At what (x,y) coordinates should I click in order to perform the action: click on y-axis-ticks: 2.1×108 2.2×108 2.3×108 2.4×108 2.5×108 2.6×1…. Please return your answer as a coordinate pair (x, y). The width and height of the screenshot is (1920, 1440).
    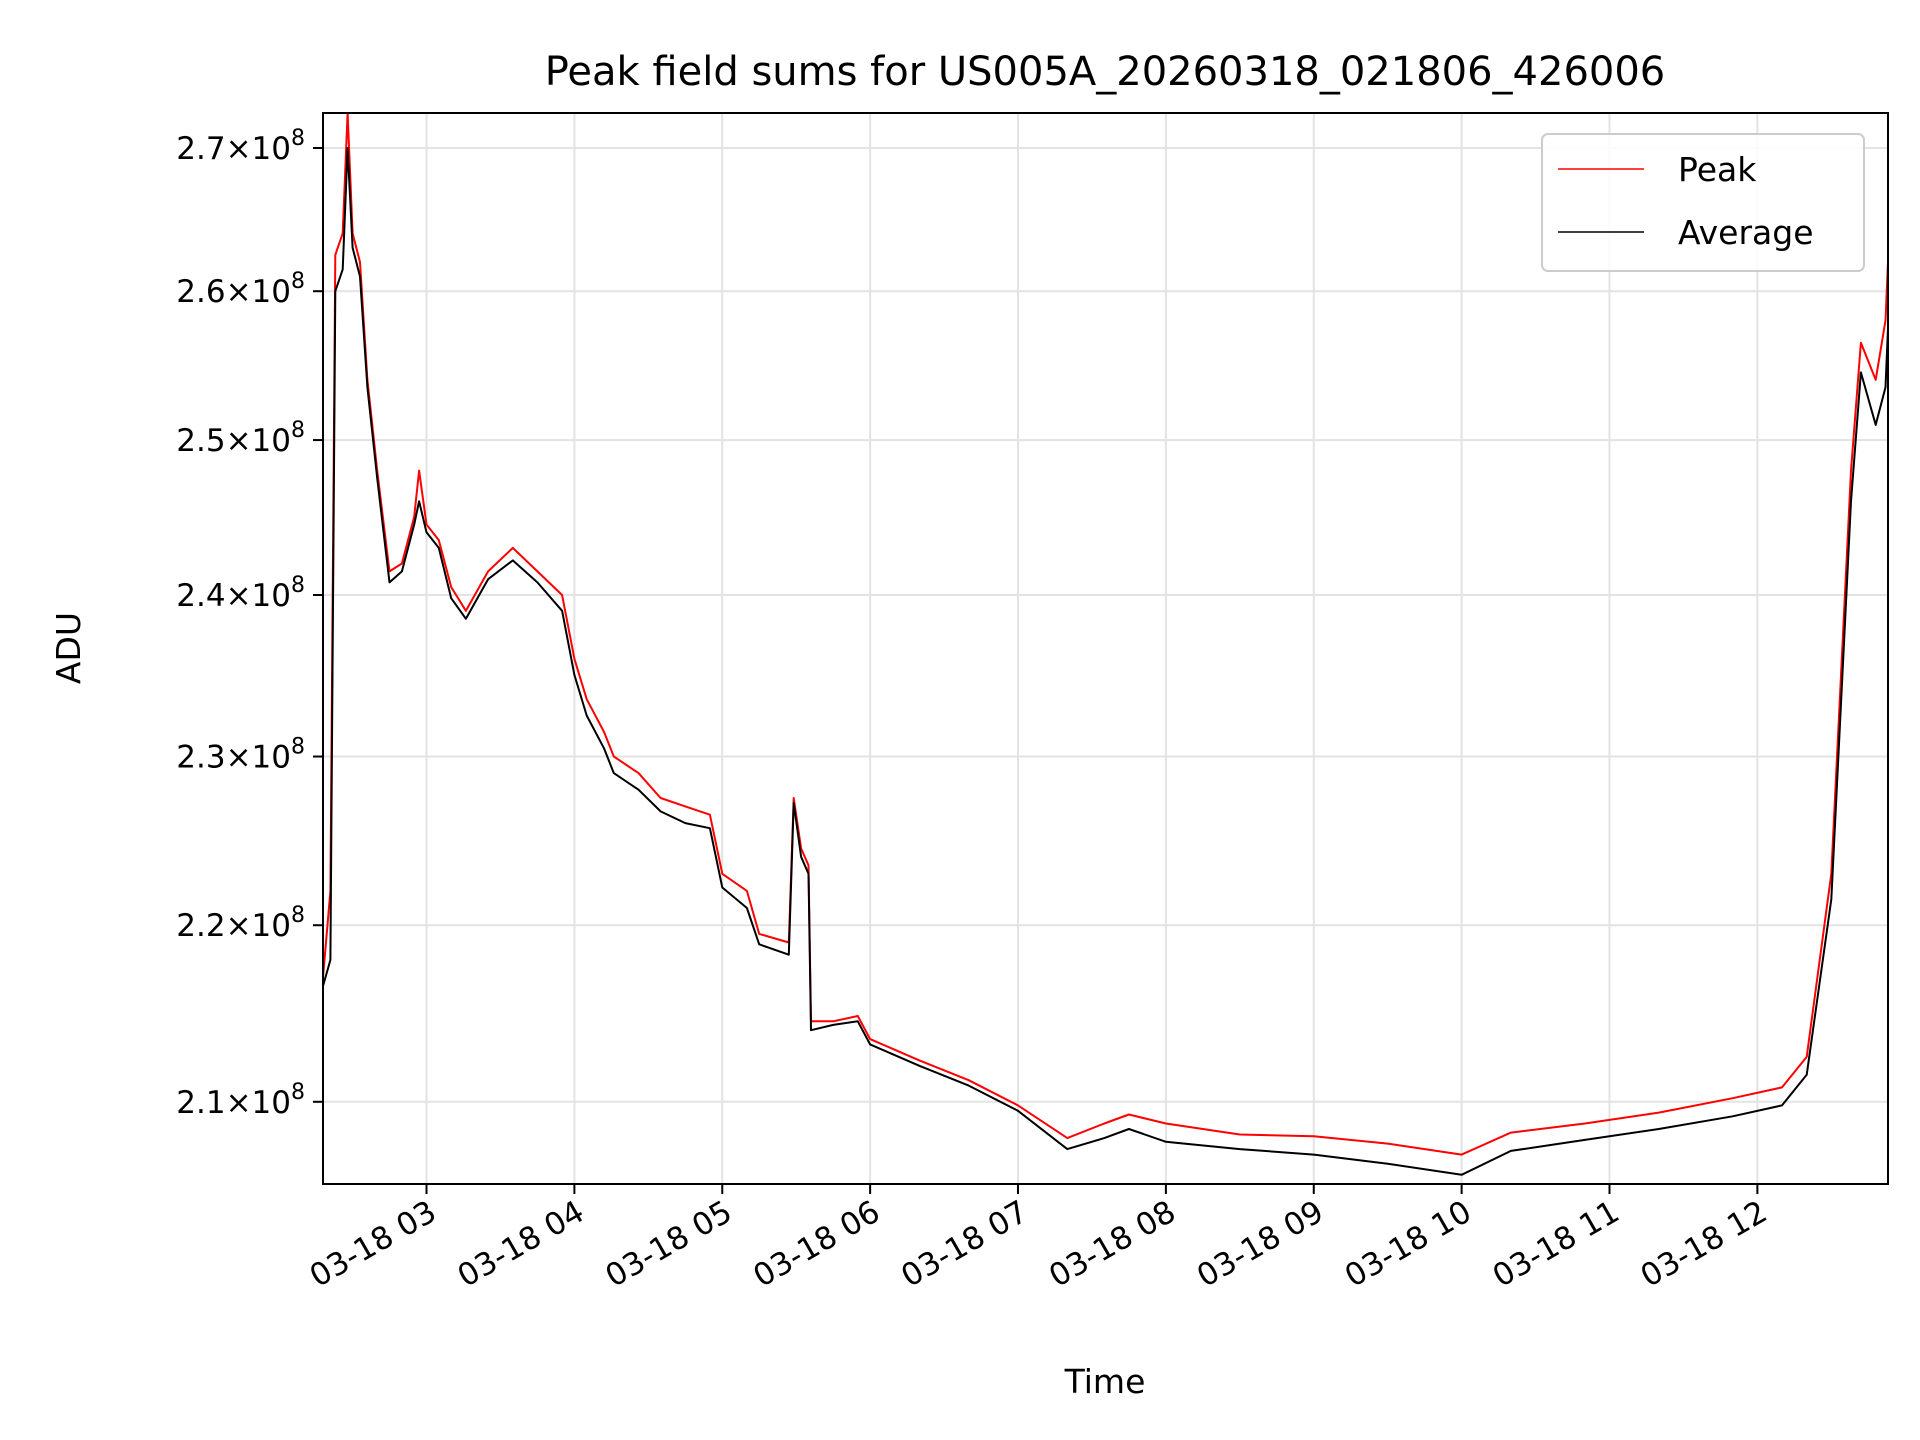
    Looking at the image, I should click on (249, 623).